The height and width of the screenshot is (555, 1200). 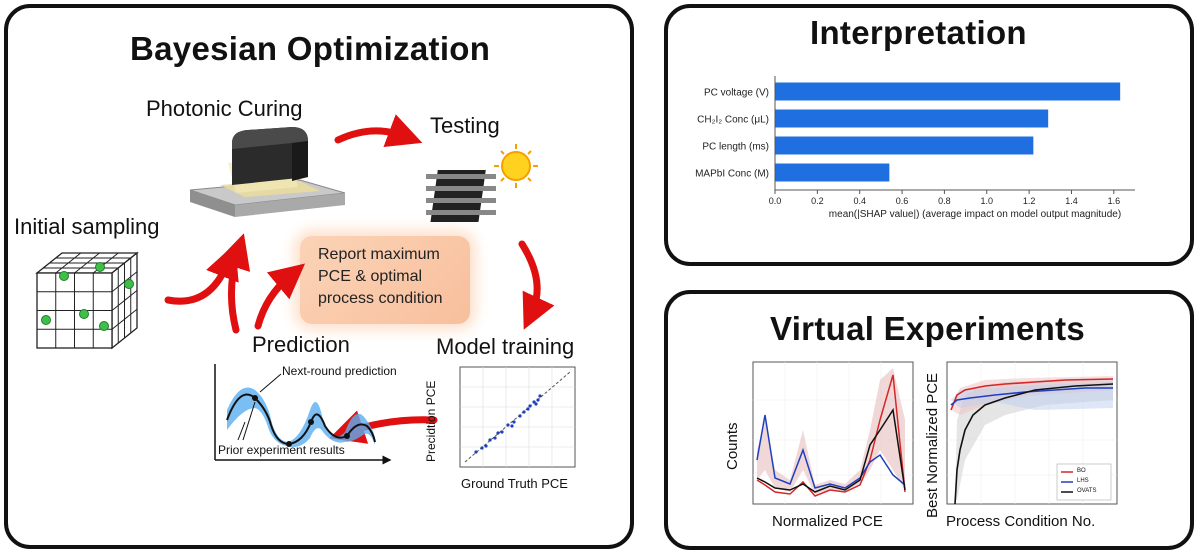 What do you see at coordinates (987, 201) in the screenshot?
I see `shap-x-tick-label: 1.0` at bounding box center [987, 201].